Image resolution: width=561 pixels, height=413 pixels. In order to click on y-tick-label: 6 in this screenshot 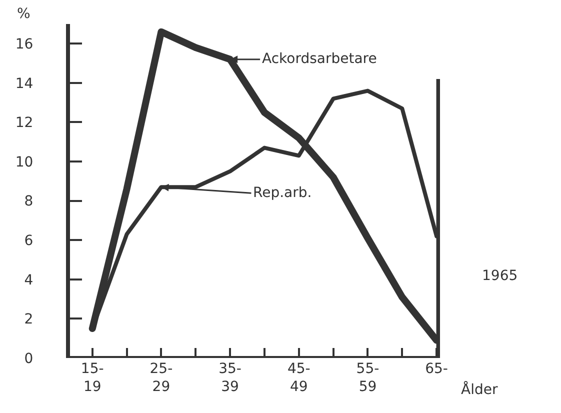, I will do `click(29, 241)`.